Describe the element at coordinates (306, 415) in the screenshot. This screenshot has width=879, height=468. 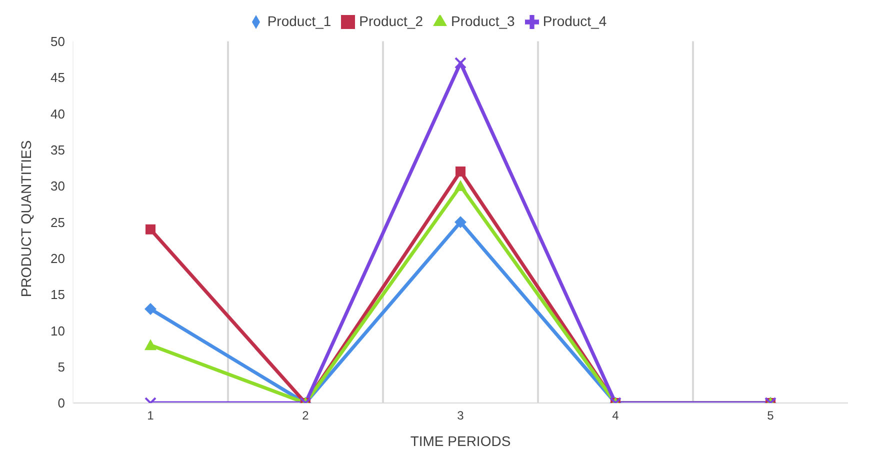
I see `x-tick-label: 2` at that location.